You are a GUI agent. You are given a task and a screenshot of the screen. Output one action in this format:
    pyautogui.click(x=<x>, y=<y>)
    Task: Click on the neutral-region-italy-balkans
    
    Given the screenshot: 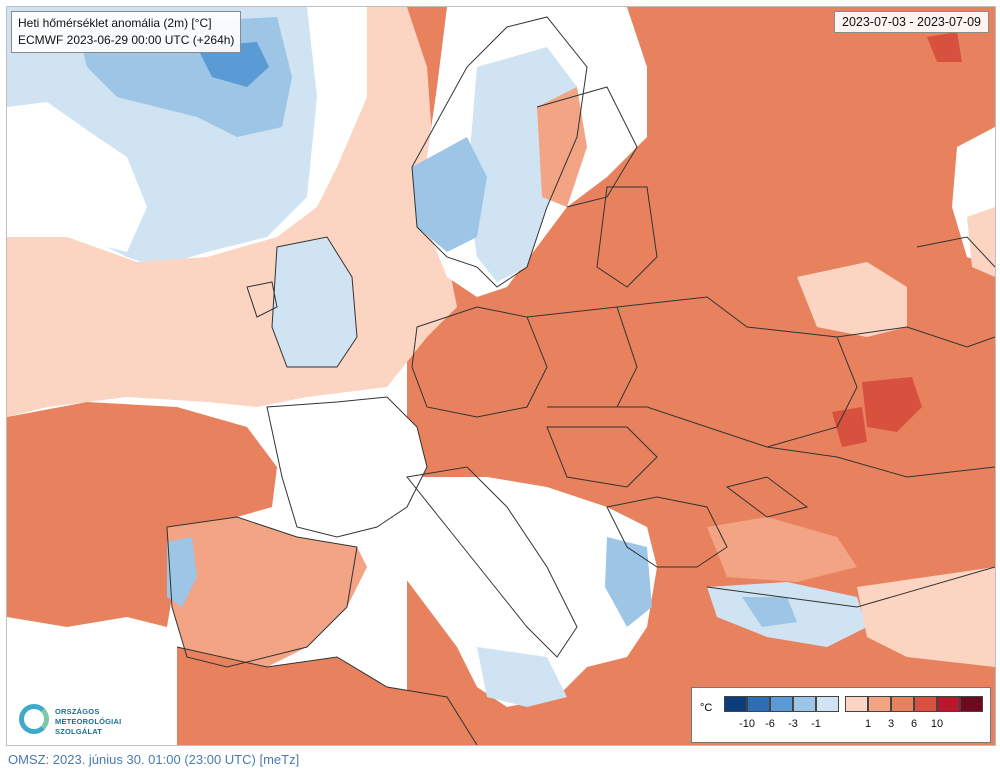 What is the action you would take?
    pyautogui.click(x=517, y=592)
    